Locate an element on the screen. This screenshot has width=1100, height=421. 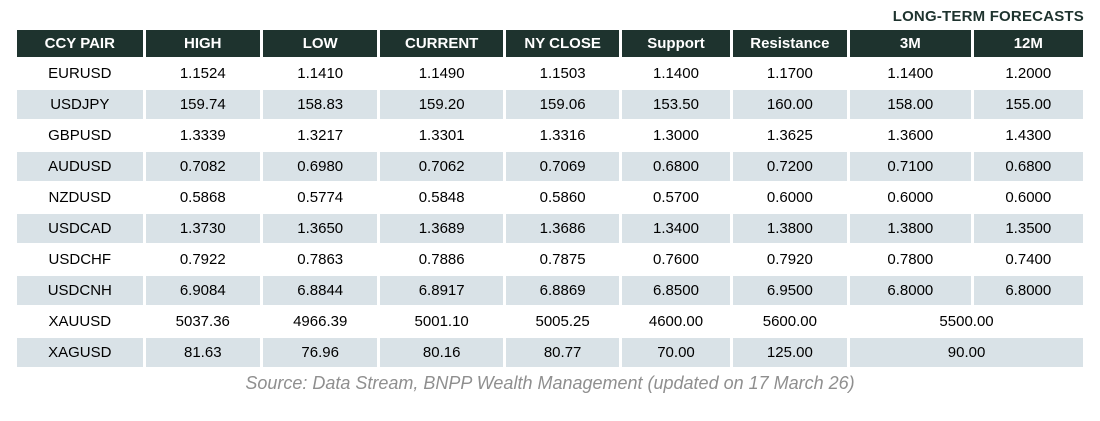
long-term-forecasts-label: LONG-TERM FORECASTS is located at coordinates (988, 16).